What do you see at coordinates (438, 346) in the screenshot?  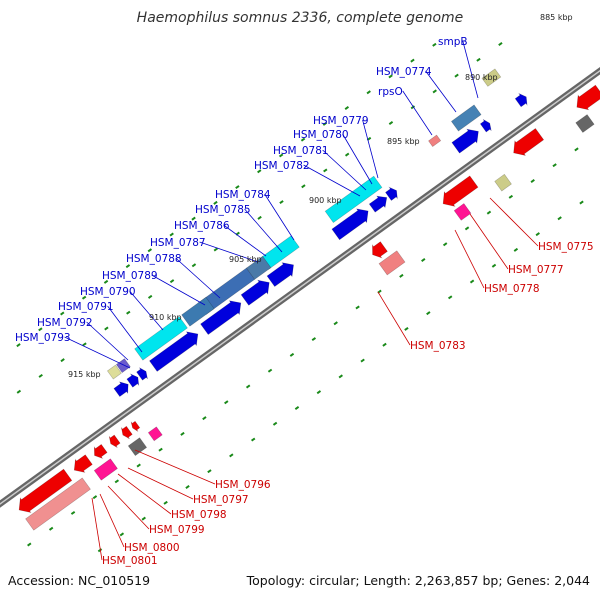 I see `gene-label-hsm_0783: HSM_0783` at bounding box center [438, 346].